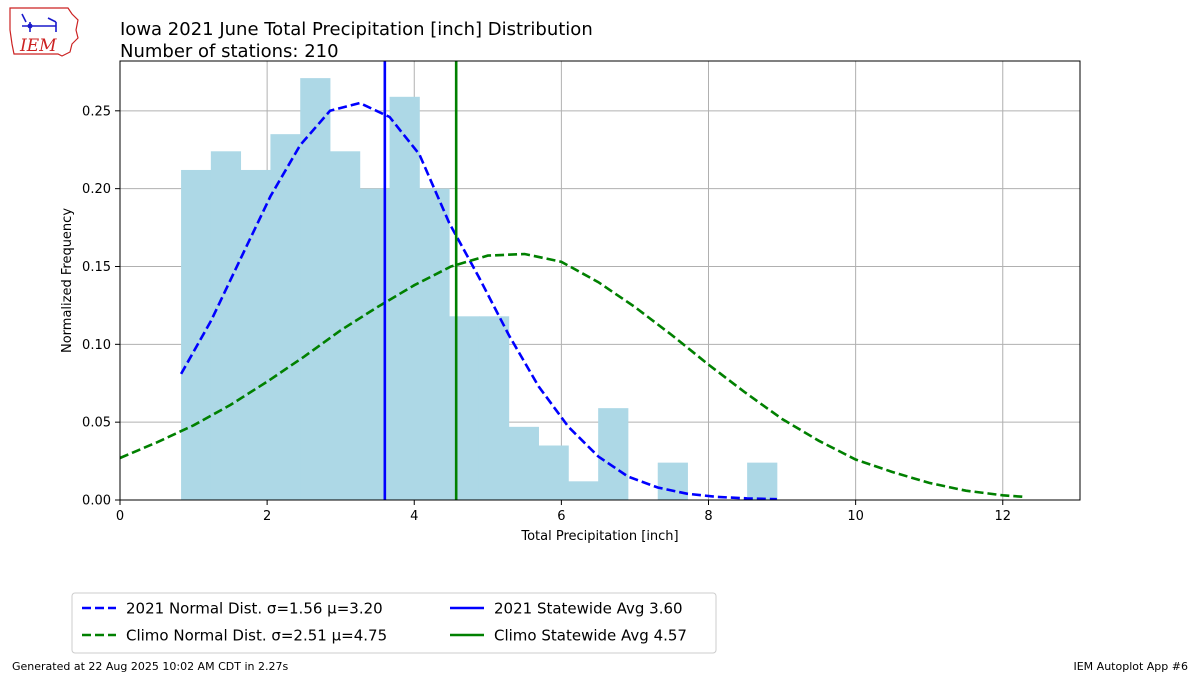 The height and width of the screenshot is (675, 1200). What do you see at coordinates (599, 536) in the screenshot?
I see `x-axis-label: Total Precipitation [inch]` at bounding box center [599, 536].